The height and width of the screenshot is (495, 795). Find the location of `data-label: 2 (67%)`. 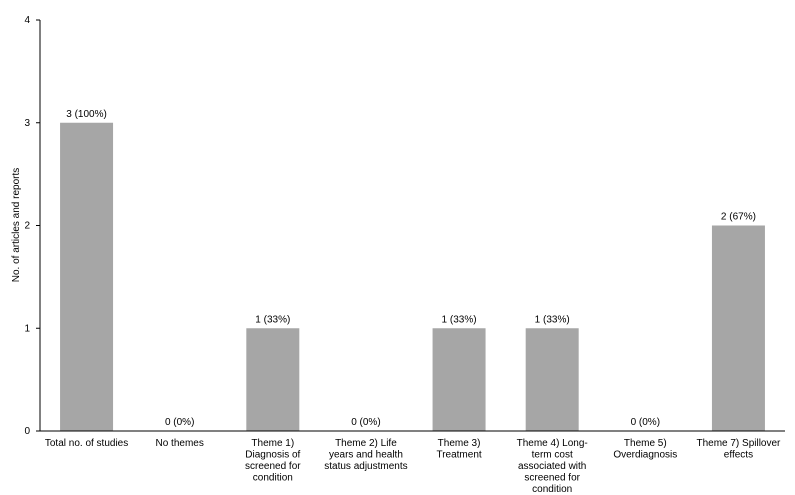

data-label: 2 (67%) is located at coordinates (738, 217).